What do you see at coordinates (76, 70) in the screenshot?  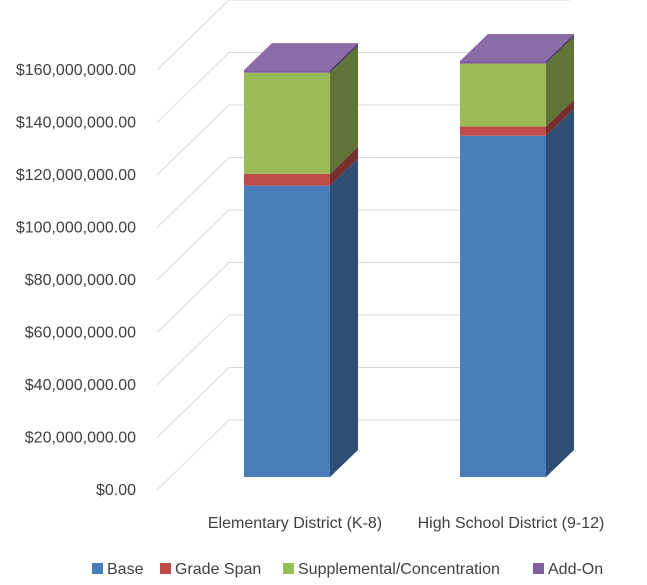 I see `y-tick-label: $160,000,000.00` at bounding box center [76, 70].